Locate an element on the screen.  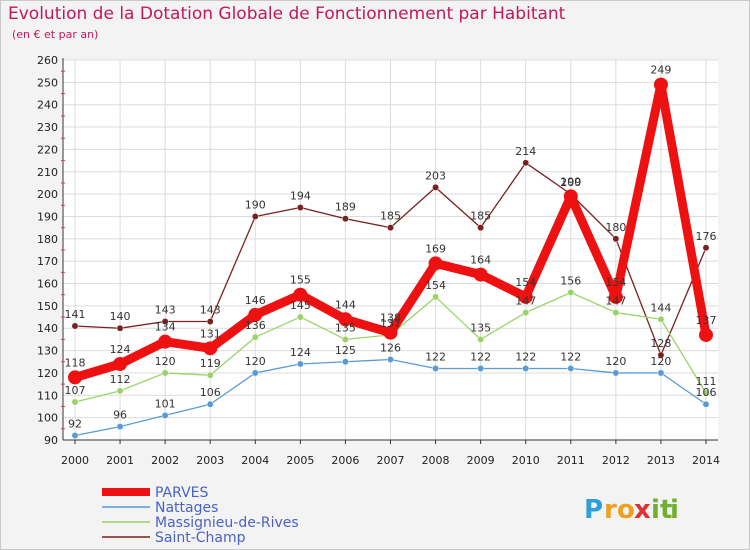
x-tick-label: 2011 is located at coordinates (571, 460).